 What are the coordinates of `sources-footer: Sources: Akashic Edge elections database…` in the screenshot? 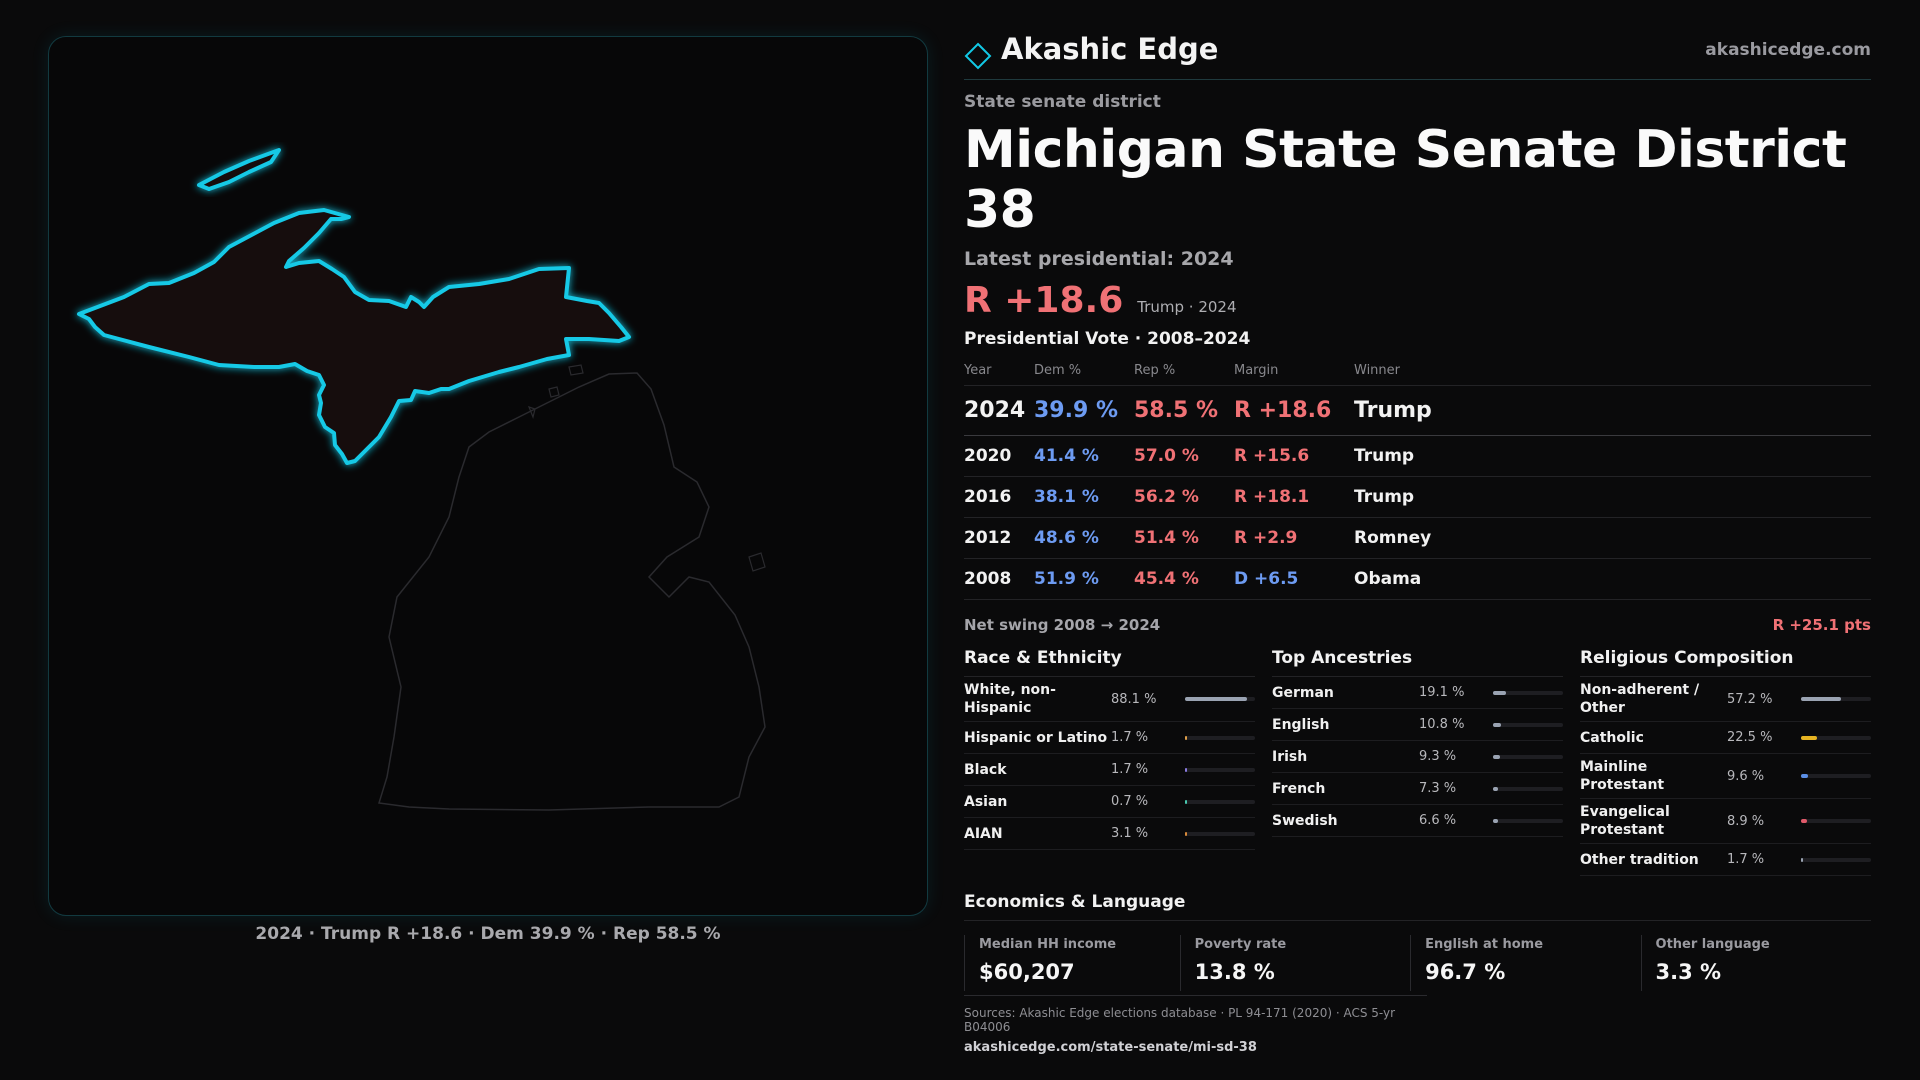 It's located at (1195, 1025).